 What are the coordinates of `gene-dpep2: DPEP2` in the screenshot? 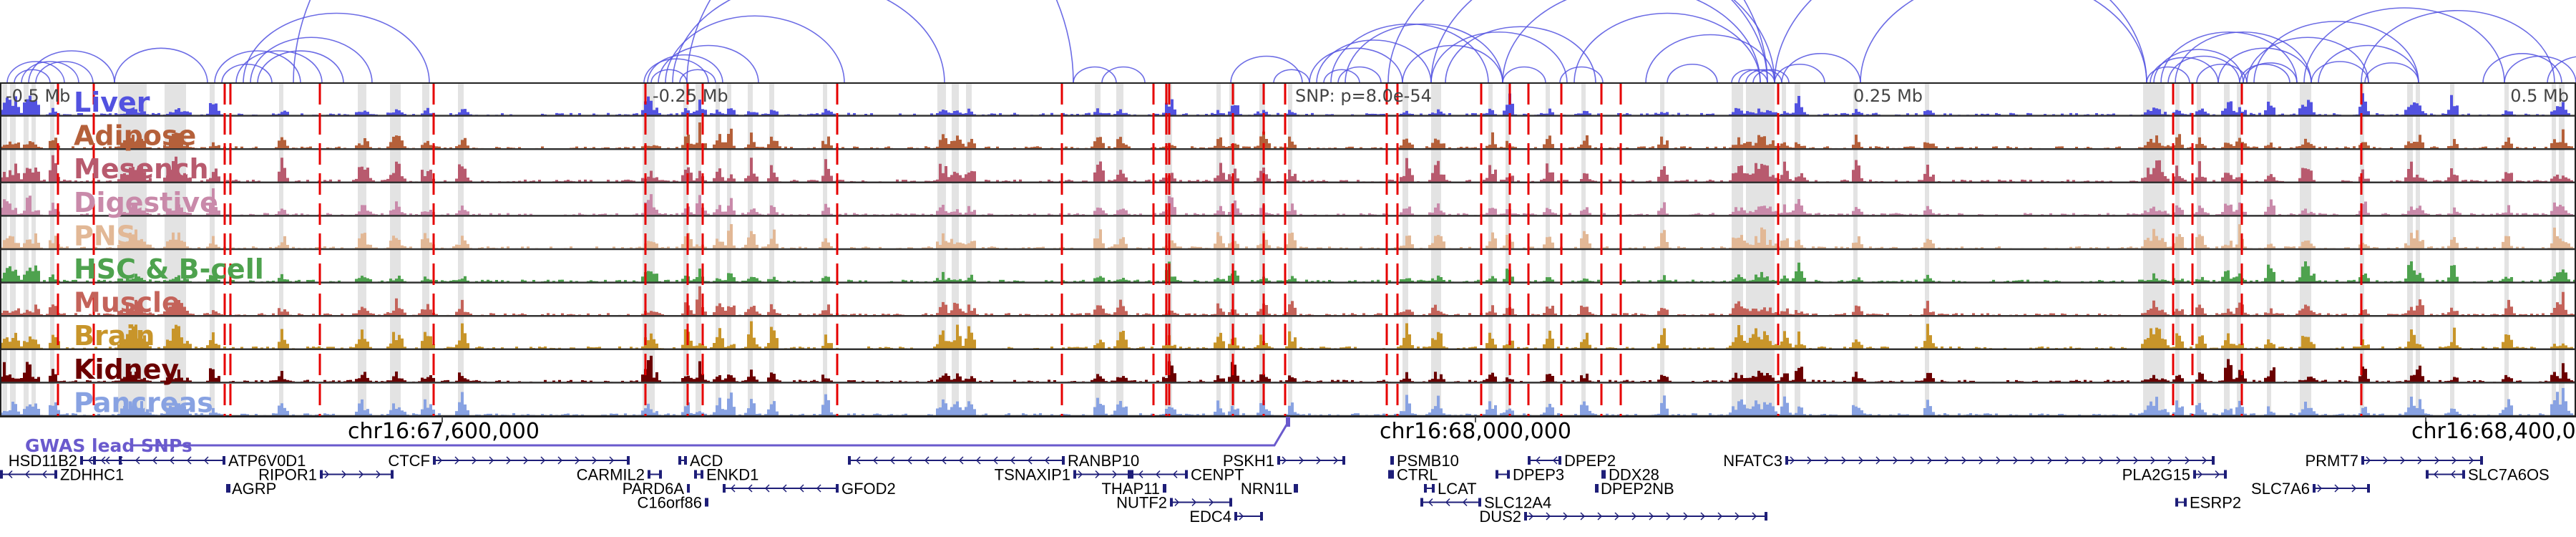 It's located at (1572, 461).